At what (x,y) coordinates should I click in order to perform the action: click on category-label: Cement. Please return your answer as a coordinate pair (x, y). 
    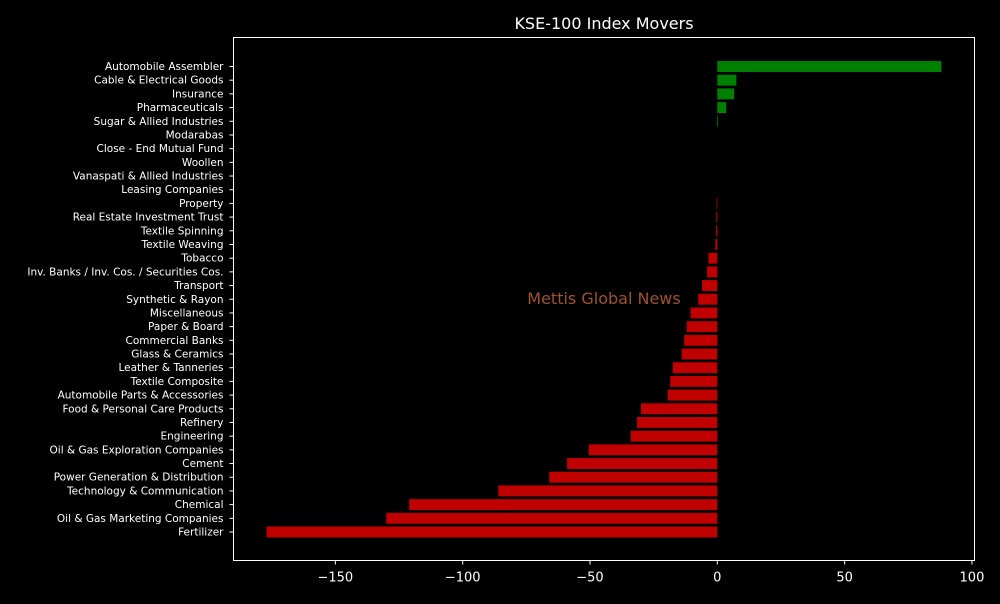
    Looking at the image, I should click on (202, 464).